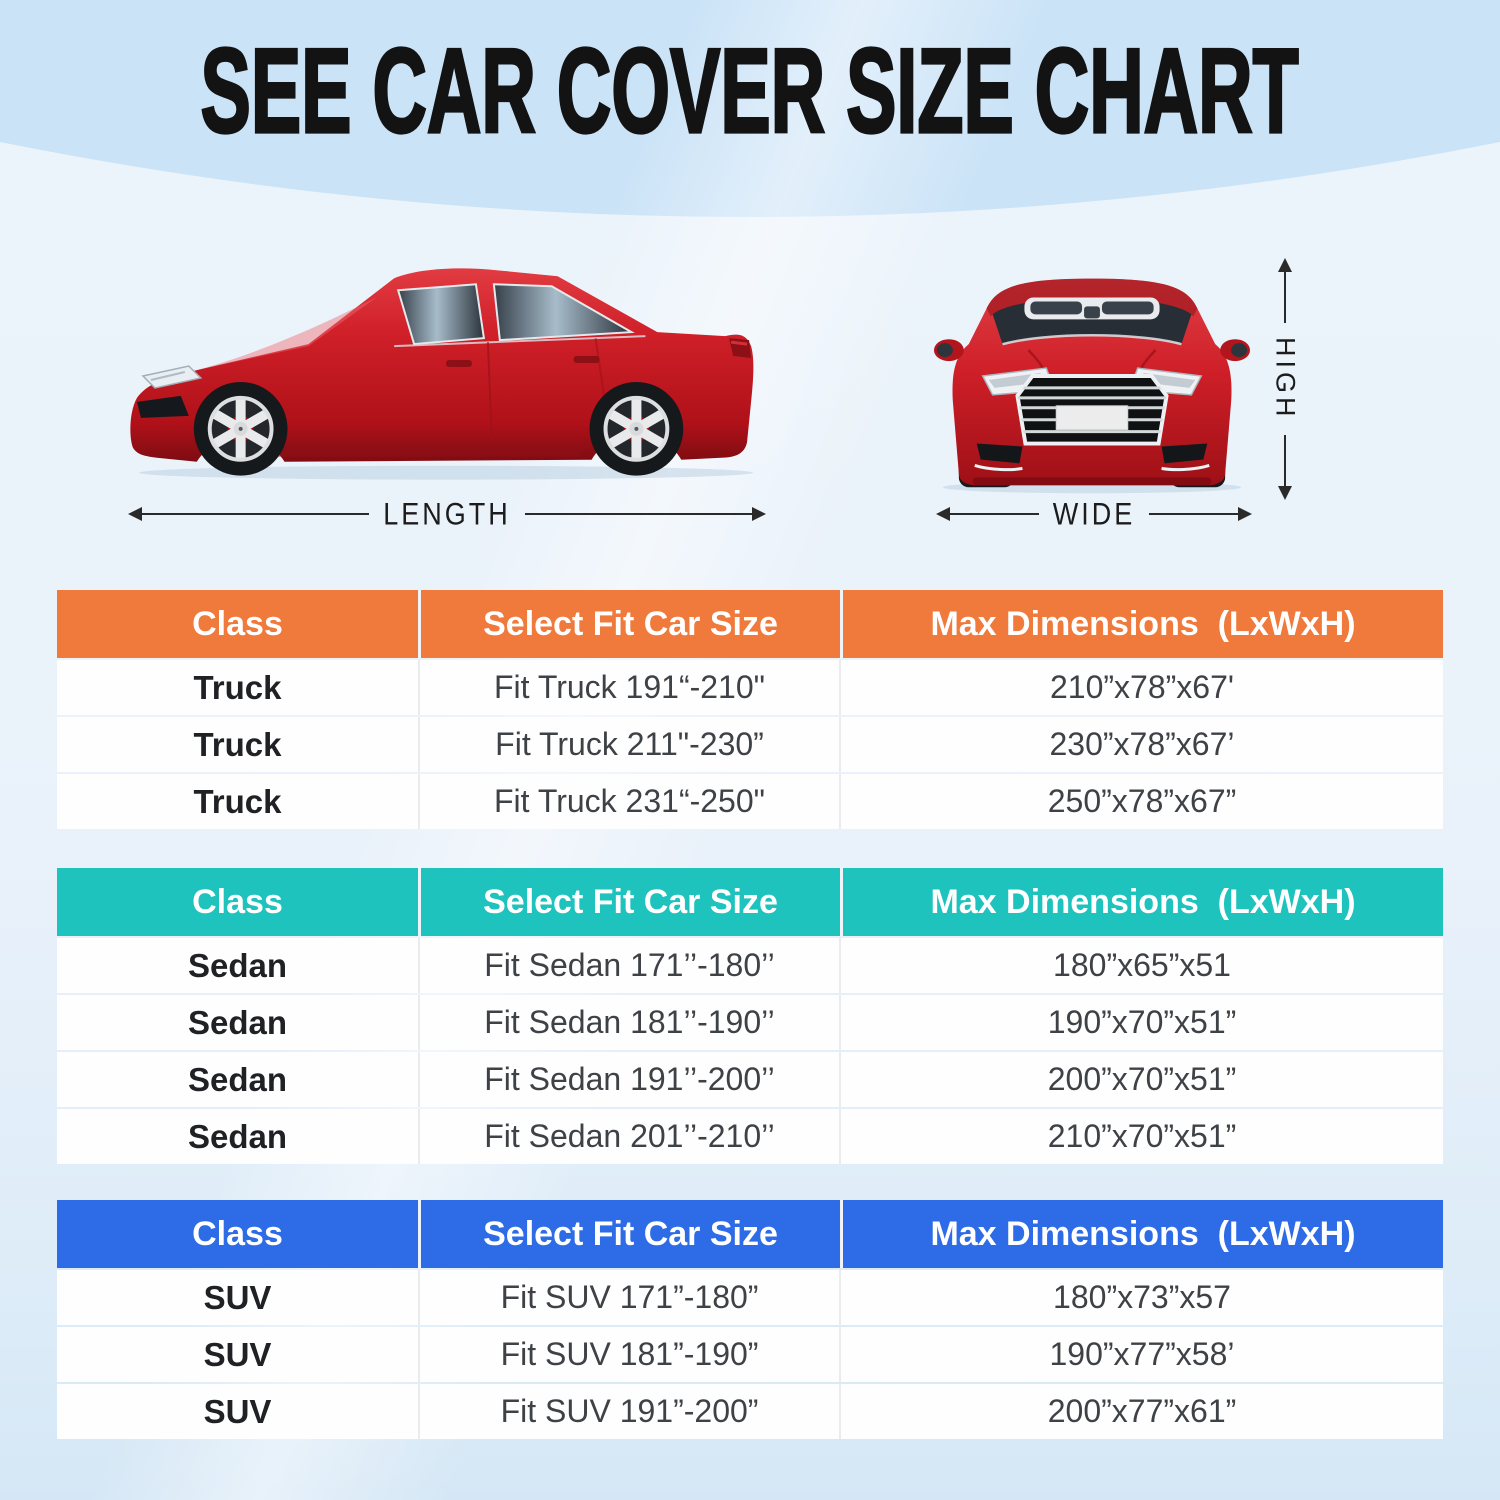  I want to click on page-title: SEE CAR COVER SIZE CHART, so click(750, 91).